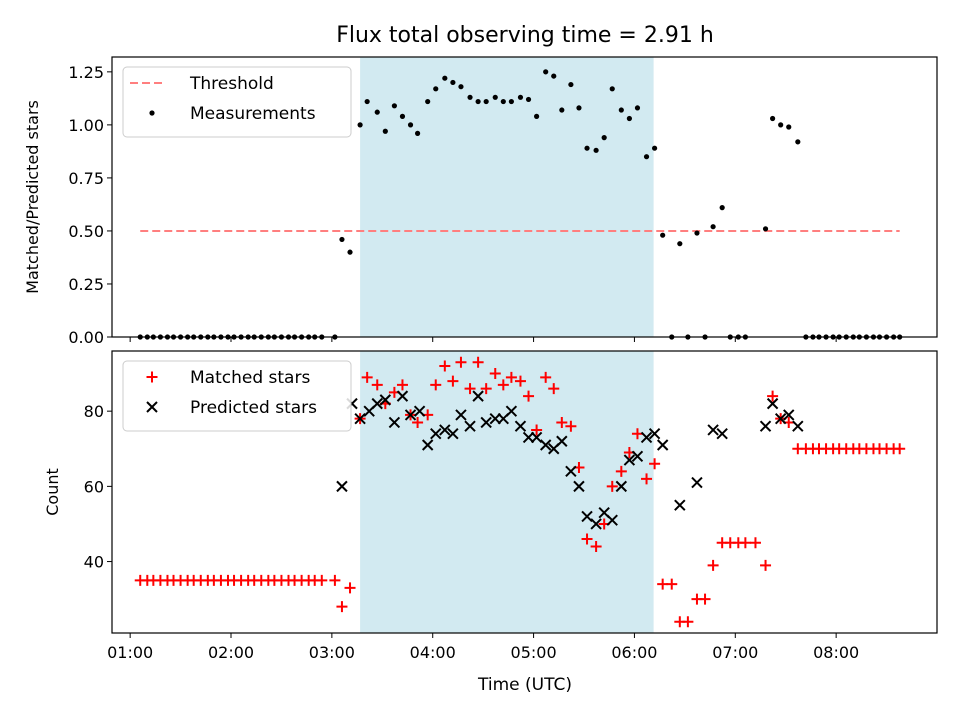  I want to click on legend-box, so click(237, 396).